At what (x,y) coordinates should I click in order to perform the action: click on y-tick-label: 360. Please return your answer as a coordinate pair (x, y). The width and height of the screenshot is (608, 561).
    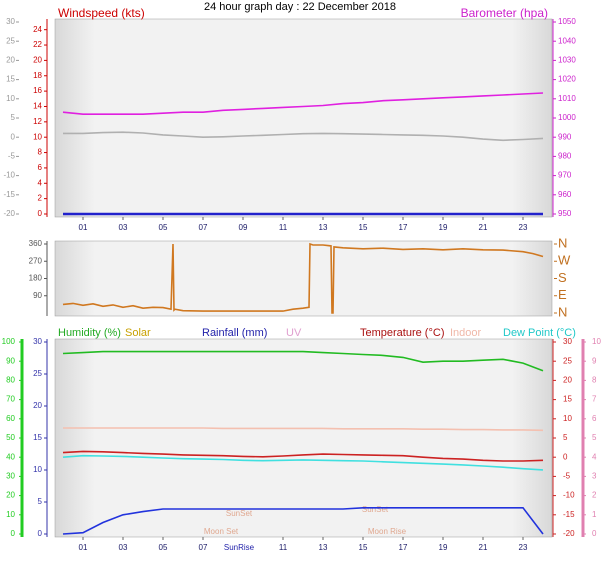
    Looking at the image, I should click on (36, 243).